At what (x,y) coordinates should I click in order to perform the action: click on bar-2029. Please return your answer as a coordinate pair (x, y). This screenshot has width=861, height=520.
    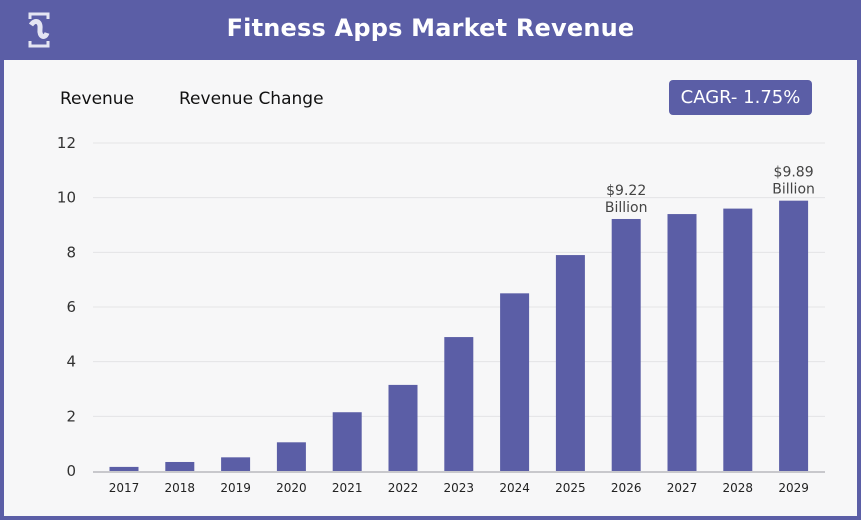
    Looking at the image, I should click on (794, 335).